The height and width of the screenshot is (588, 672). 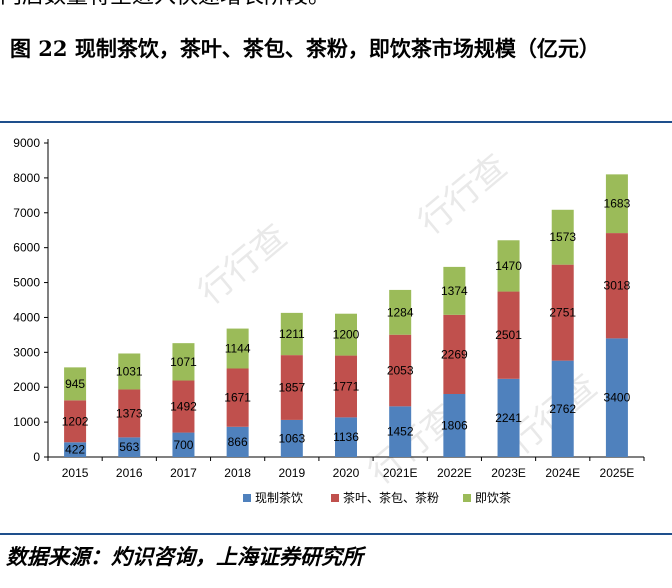 I want to click on x-tick-label: 2023E, so click(x=508, y=473).